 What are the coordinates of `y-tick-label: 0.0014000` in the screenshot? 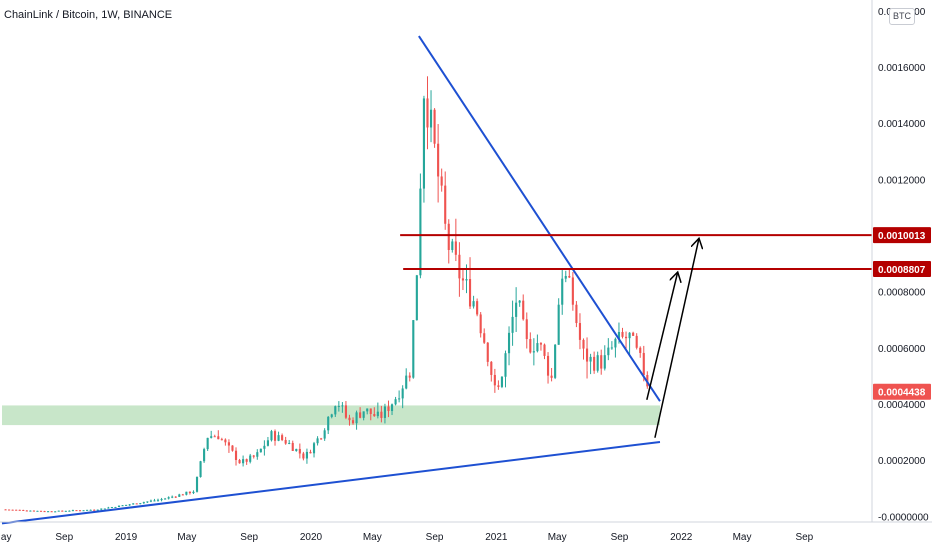 It's located at (902, 124).